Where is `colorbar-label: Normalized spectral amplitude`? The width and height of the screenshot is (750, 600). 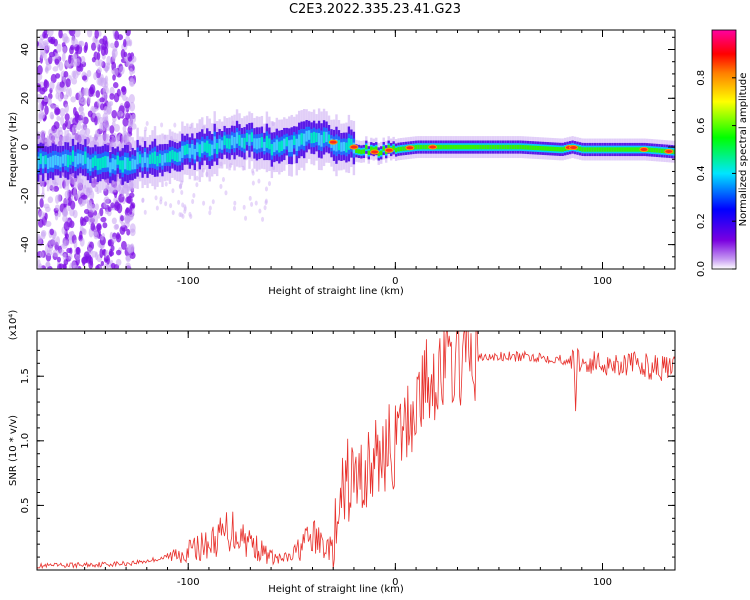 colorbar-label: Normalized spectral amplitude is located at coordinates (743, 150).